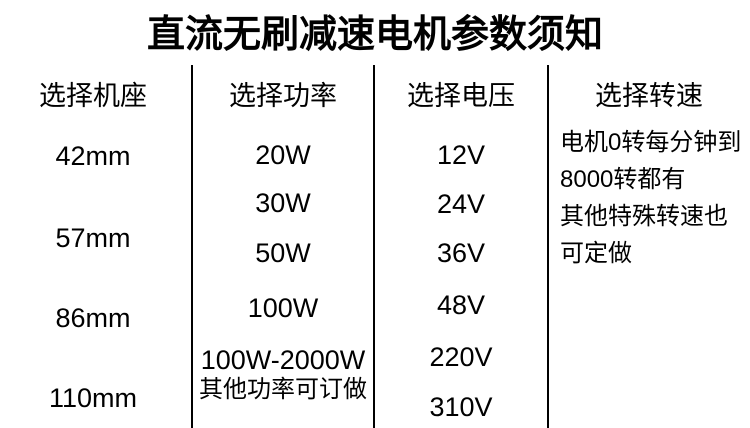 Image resolution: width=750 pixels, height=428 pixels. What do you see at coordinates (283, 96) in the screenshot?
I see `power-column-header: 选择功率` at bounding box center [283, 96].